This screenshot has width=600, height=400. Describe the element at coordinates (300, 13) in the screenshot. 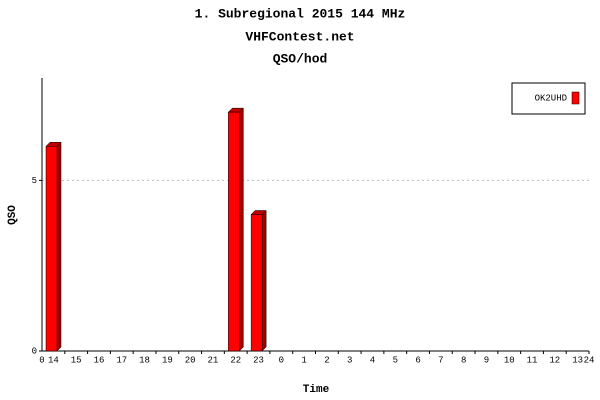

I see `chart-title: 1. Subregional 2015 144 MHz` at that location.